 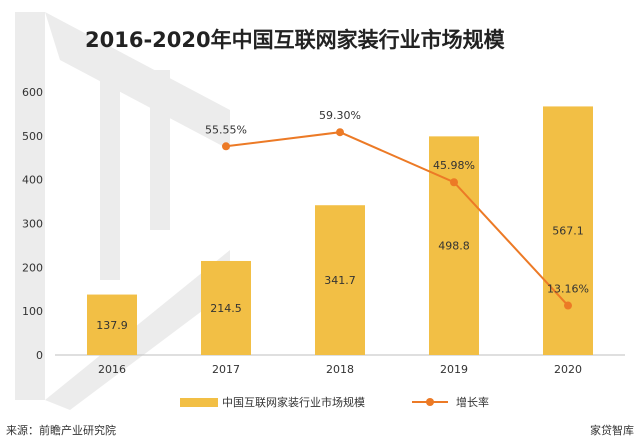 I want to click on growth-value-label: 55.55%, so click(x=226, y=129).